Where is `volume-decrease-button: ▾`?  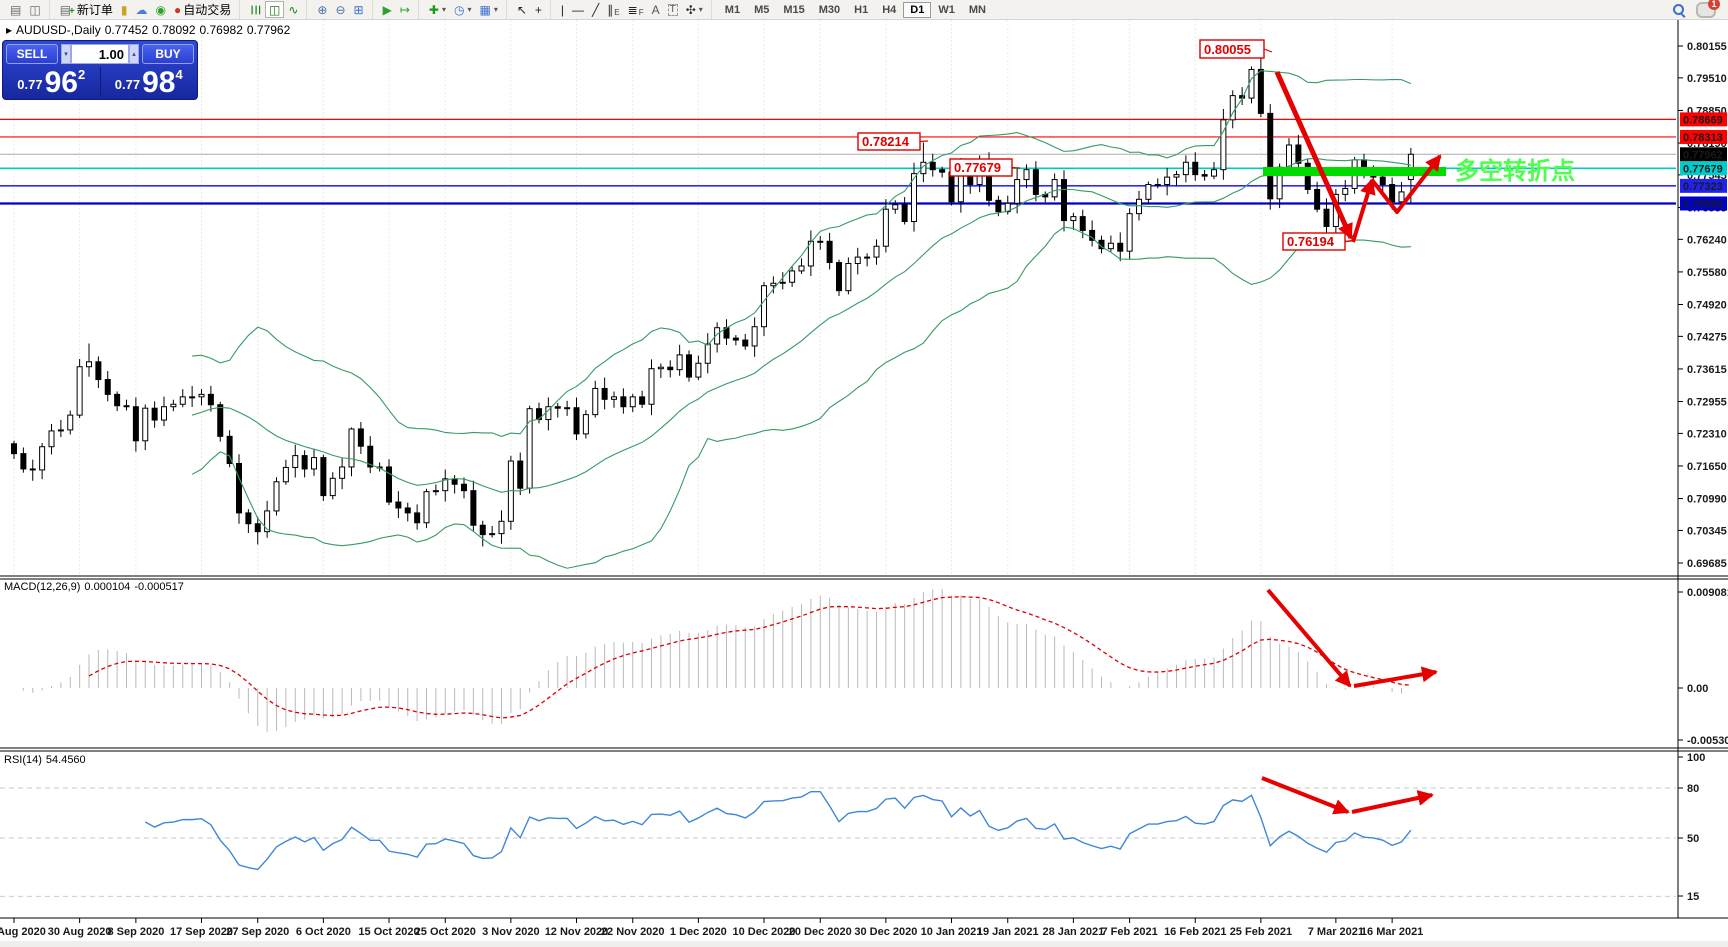
volume-decrease-button: ▾ is located at coordinates (66, 54).